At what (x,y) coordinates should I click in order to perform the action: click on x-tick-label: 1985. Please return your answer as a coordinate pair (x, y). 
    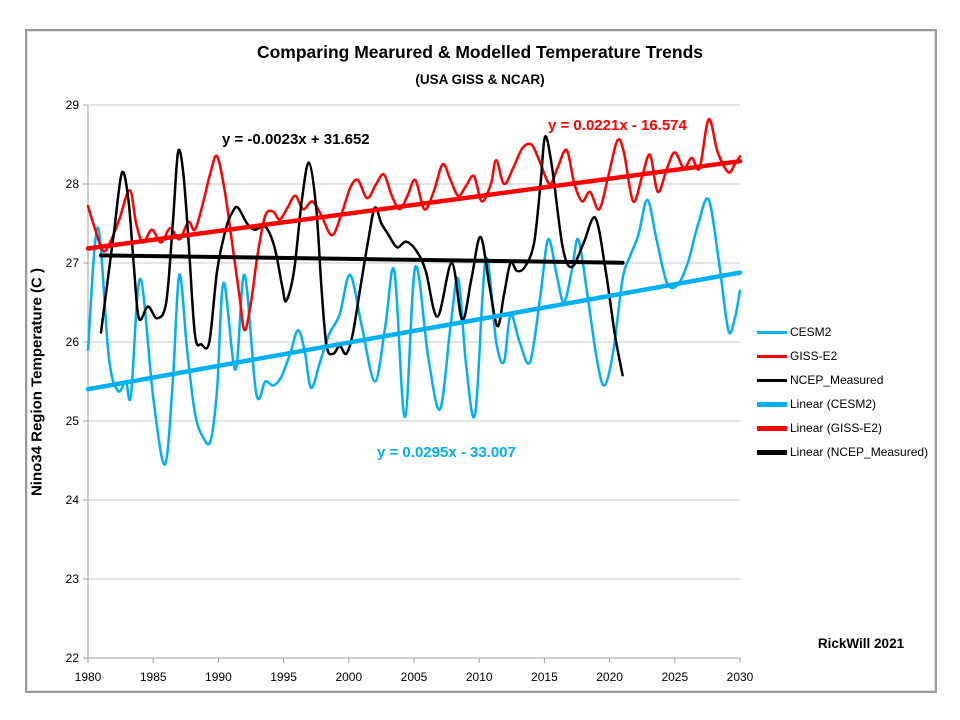
    Looking at the image, I should click on (153, 677).